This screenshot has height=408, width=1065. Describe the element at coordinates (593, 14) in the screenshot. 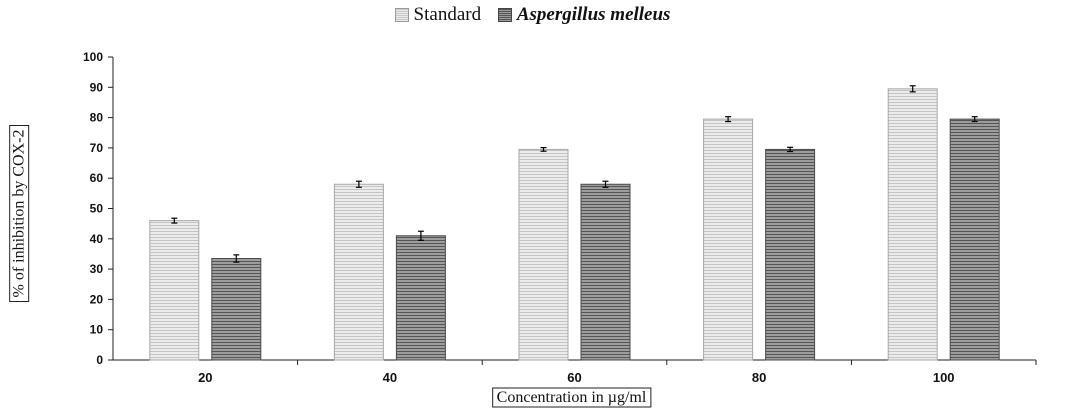

I see `legend-label-aspergillus: Aspergillus melleus` at that location.